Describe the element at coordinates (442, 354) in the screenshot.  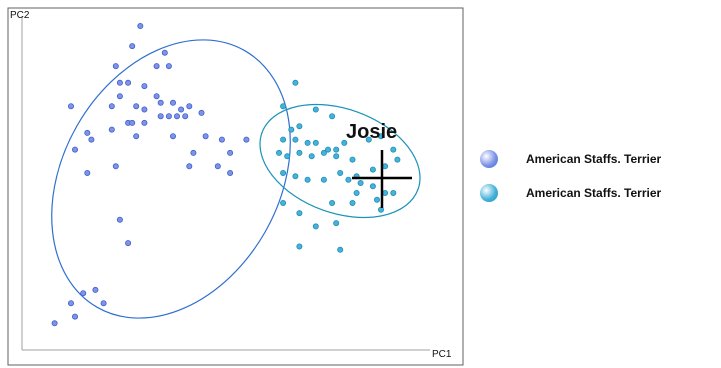
I see `x-axis-label: PC1` at that location.